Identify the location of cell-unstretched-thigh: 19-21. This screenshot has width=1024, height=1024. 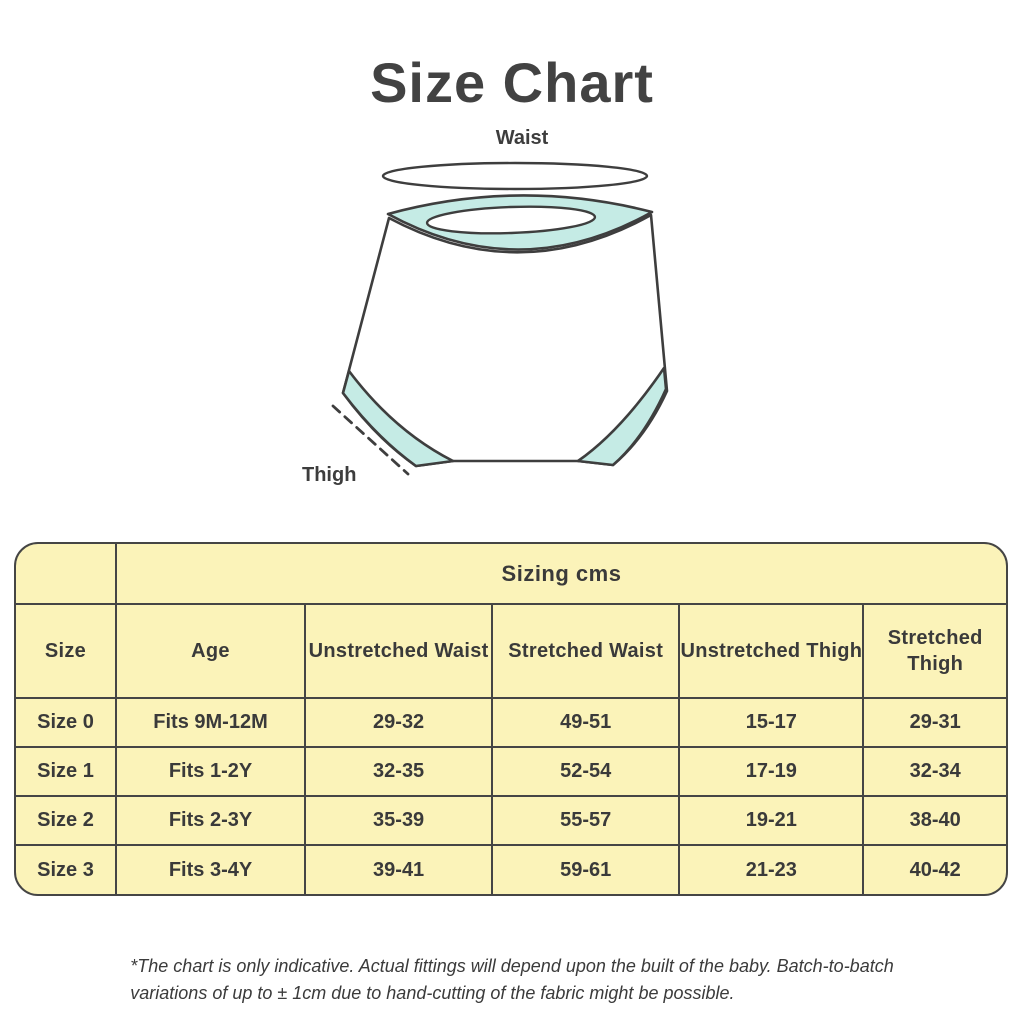
(771, 820).